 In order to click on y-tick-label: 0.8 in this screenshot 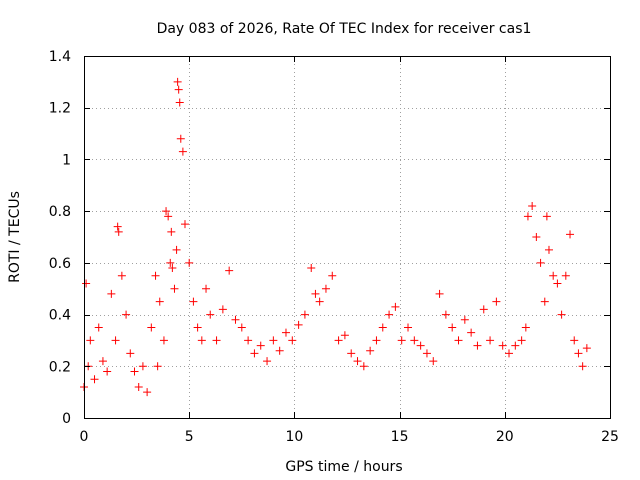, I will do `click(60, 212)`.